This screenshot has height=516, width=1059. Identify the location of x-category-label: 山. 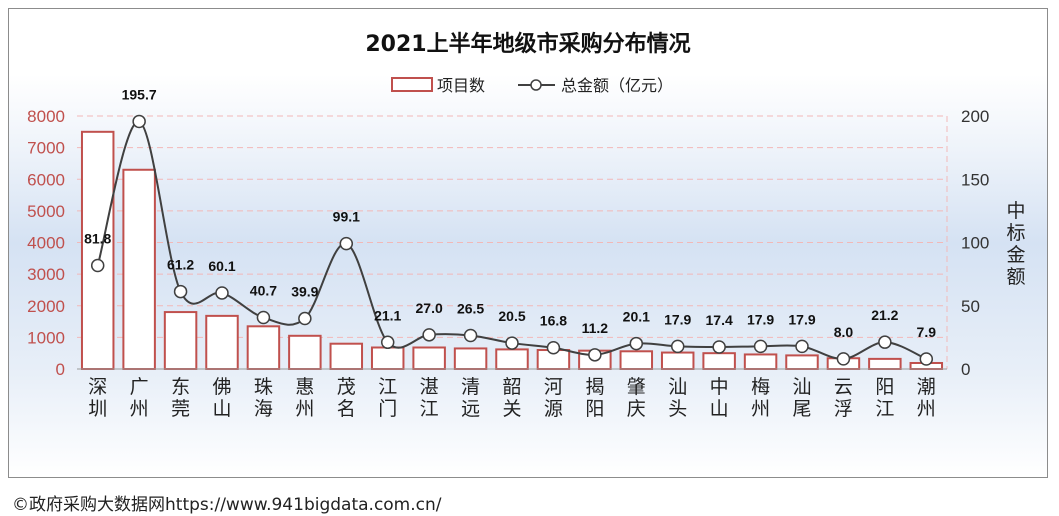
(221, 409).